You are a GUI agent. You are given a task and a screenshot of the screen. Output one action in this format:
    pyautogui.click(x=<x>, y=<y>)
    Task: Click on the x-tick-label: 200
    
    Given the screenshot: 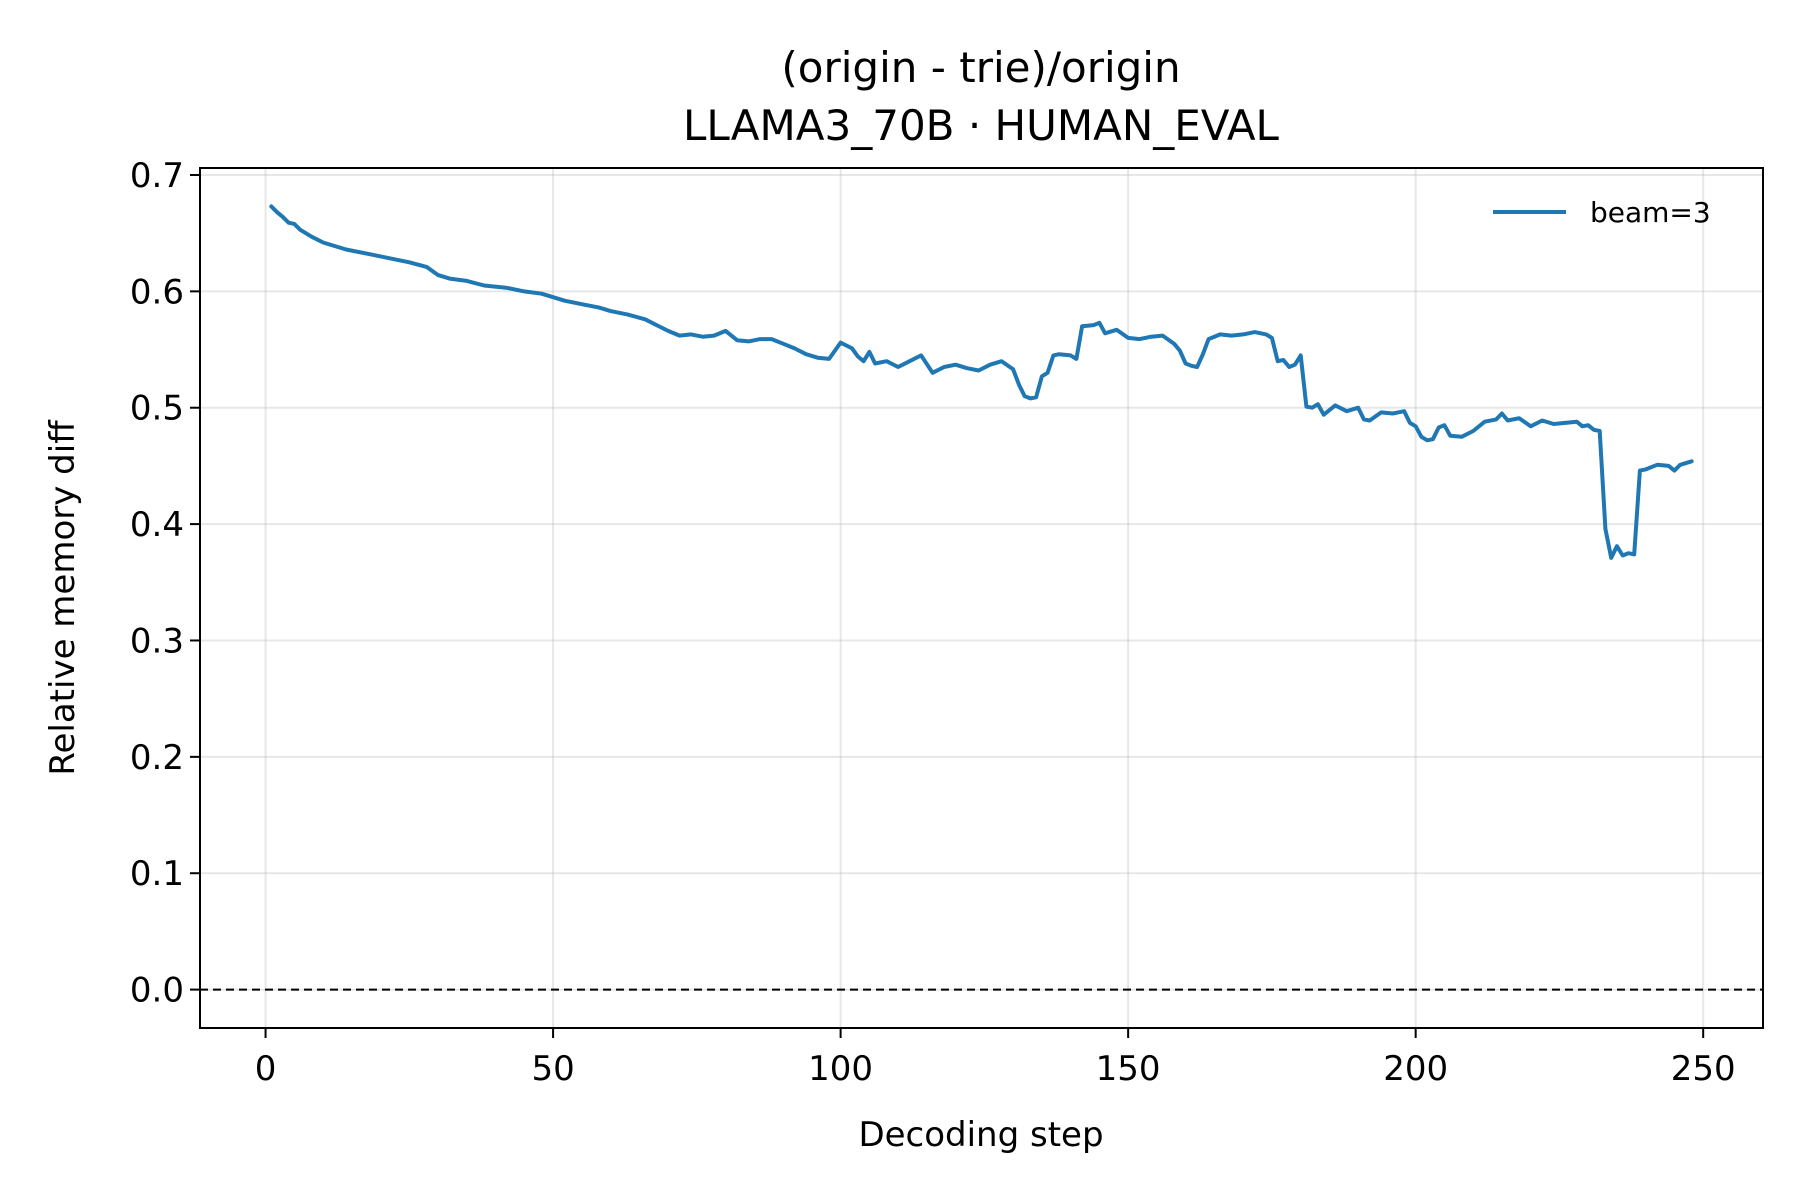 What is the action you would take?
    pyautogui.click(x=1415, y=1069)
    